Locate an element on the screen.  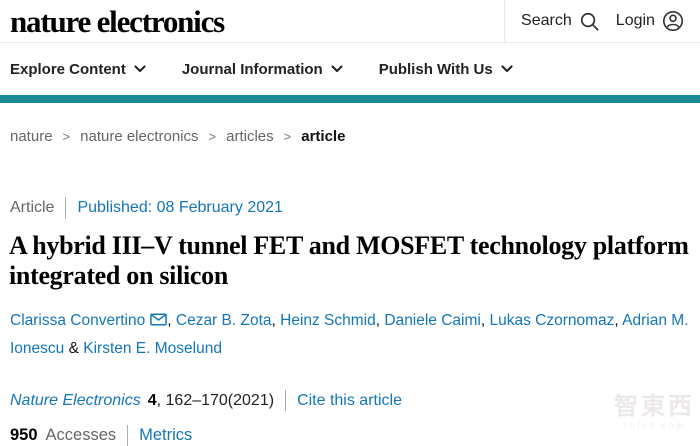
volume-number: 4 is located at coordinates (152, 400).